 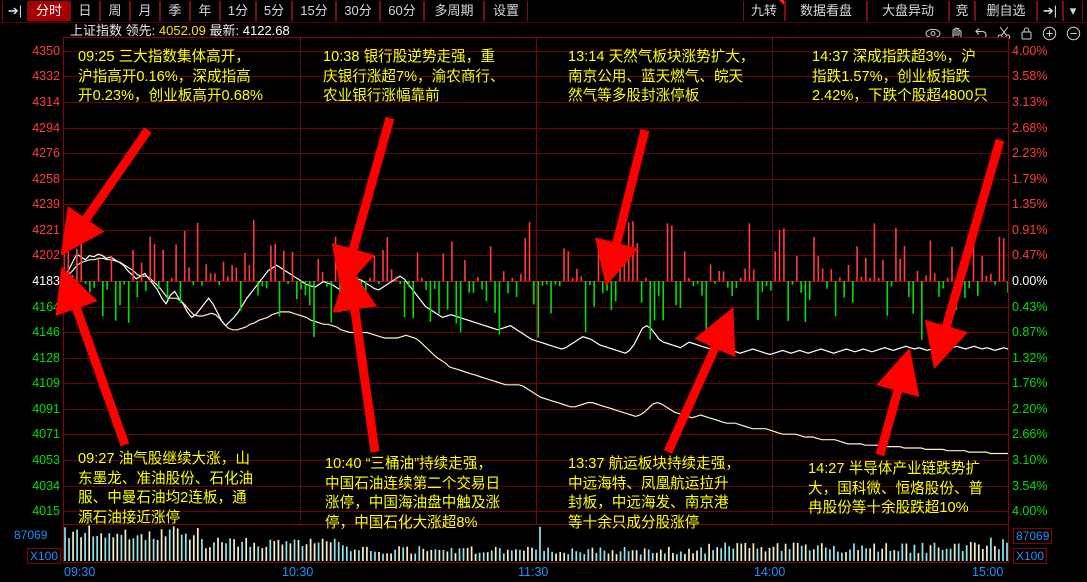 What do you see at coordinates (49, 11) in the screenshot?
I see `tab-minute: 分时` at bounding box center [49, 11].